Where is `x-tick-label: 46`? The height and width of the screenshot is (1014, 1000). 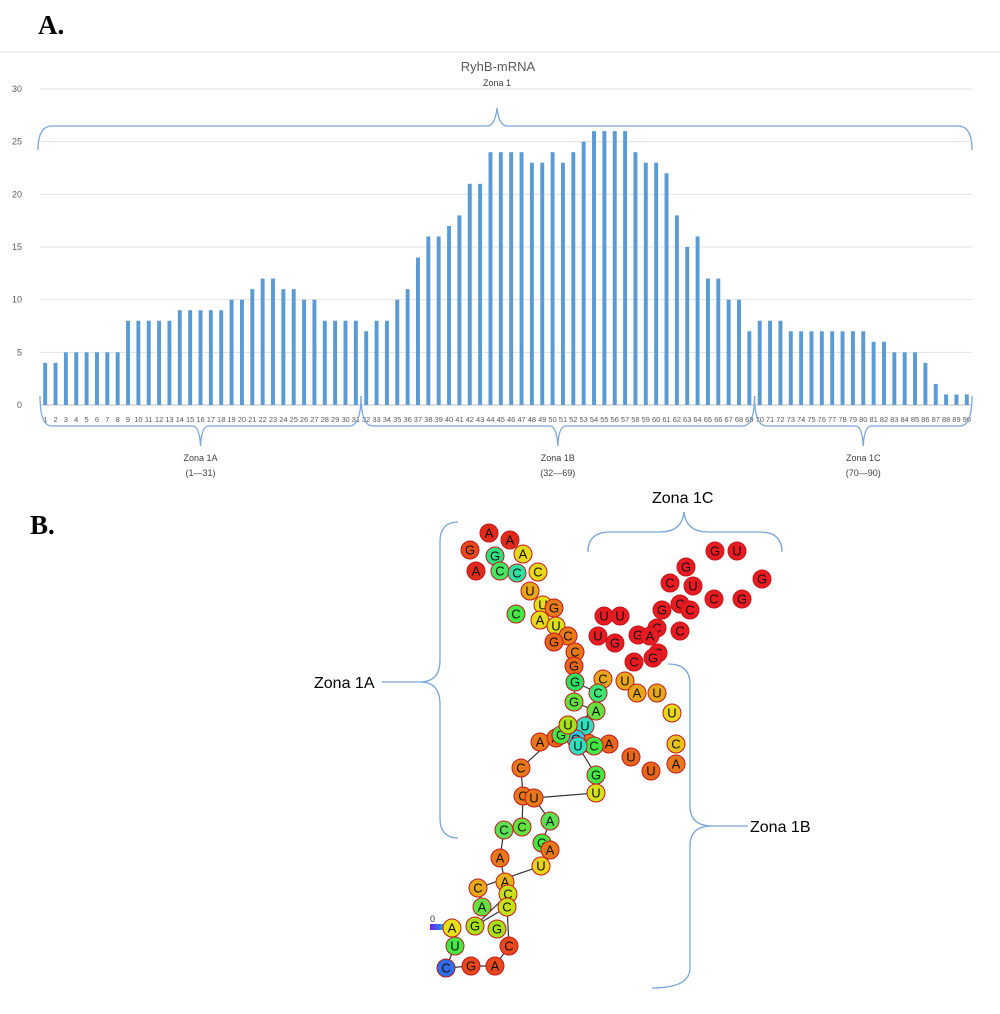
x-tick-label: 46 is located at coordinates (511, 419).